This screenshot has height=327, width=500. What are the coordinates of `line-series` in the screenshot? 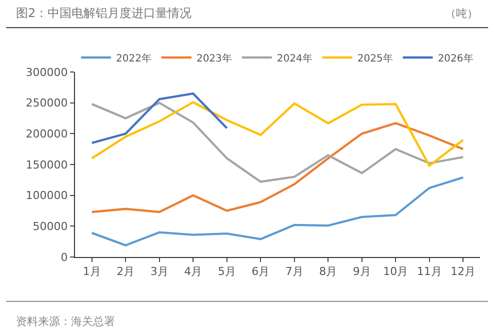 It's located at (159, 118).